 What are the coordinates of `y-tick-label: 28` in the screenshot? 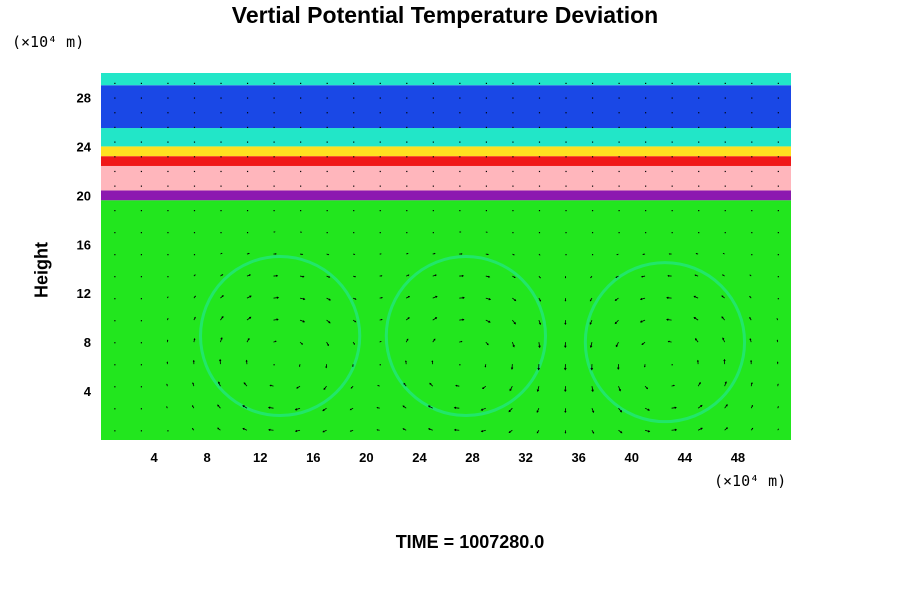 It's located at (84, 97).